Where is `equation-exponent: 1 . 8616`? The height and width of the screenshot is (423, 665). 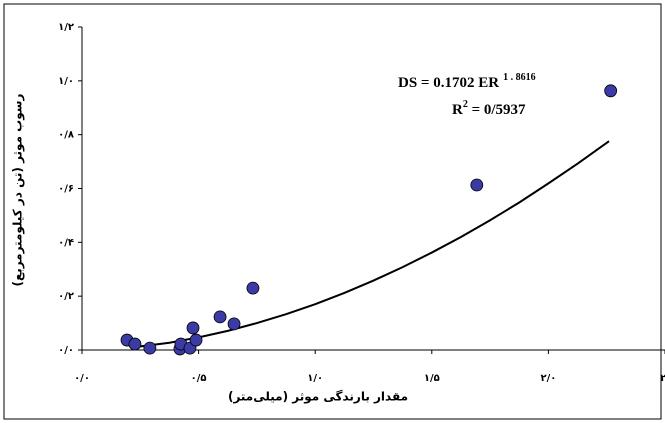 equation-exponent: 1 . 8616 is located at coordinates (519, 77).